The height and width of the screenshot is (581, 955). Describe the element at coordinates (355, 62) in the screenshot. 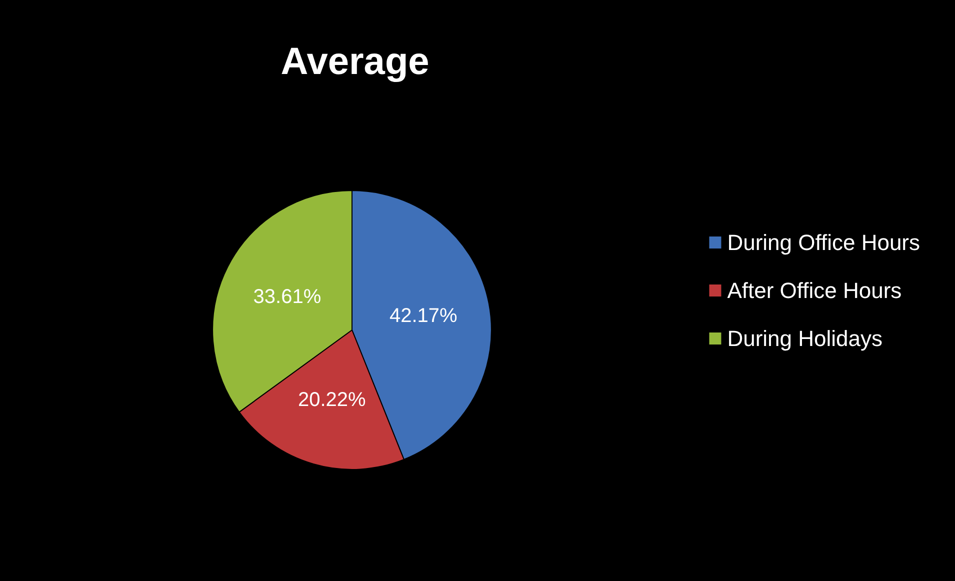

I see `chart-title: Average` at that location.